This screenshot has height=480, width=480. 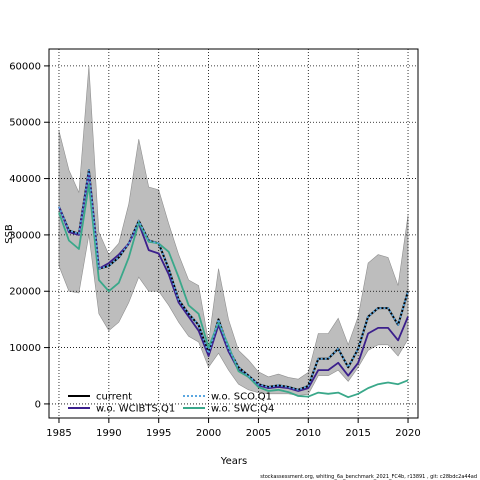 What do you see at coordinates (108, 433) in the screenshot?
I see `x-tick-label-1990: 1990` at bounding box center [108, 433].